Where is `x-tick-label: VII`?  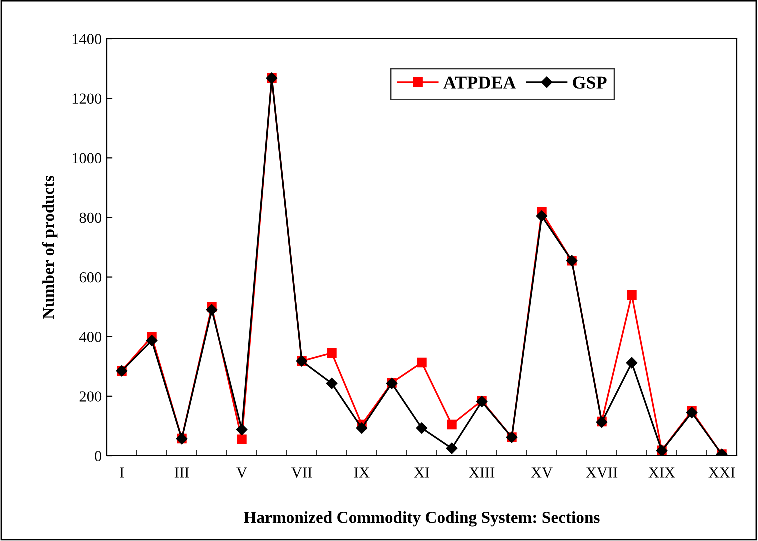
x-tick-label: VII is located at coordinates (302, 473).